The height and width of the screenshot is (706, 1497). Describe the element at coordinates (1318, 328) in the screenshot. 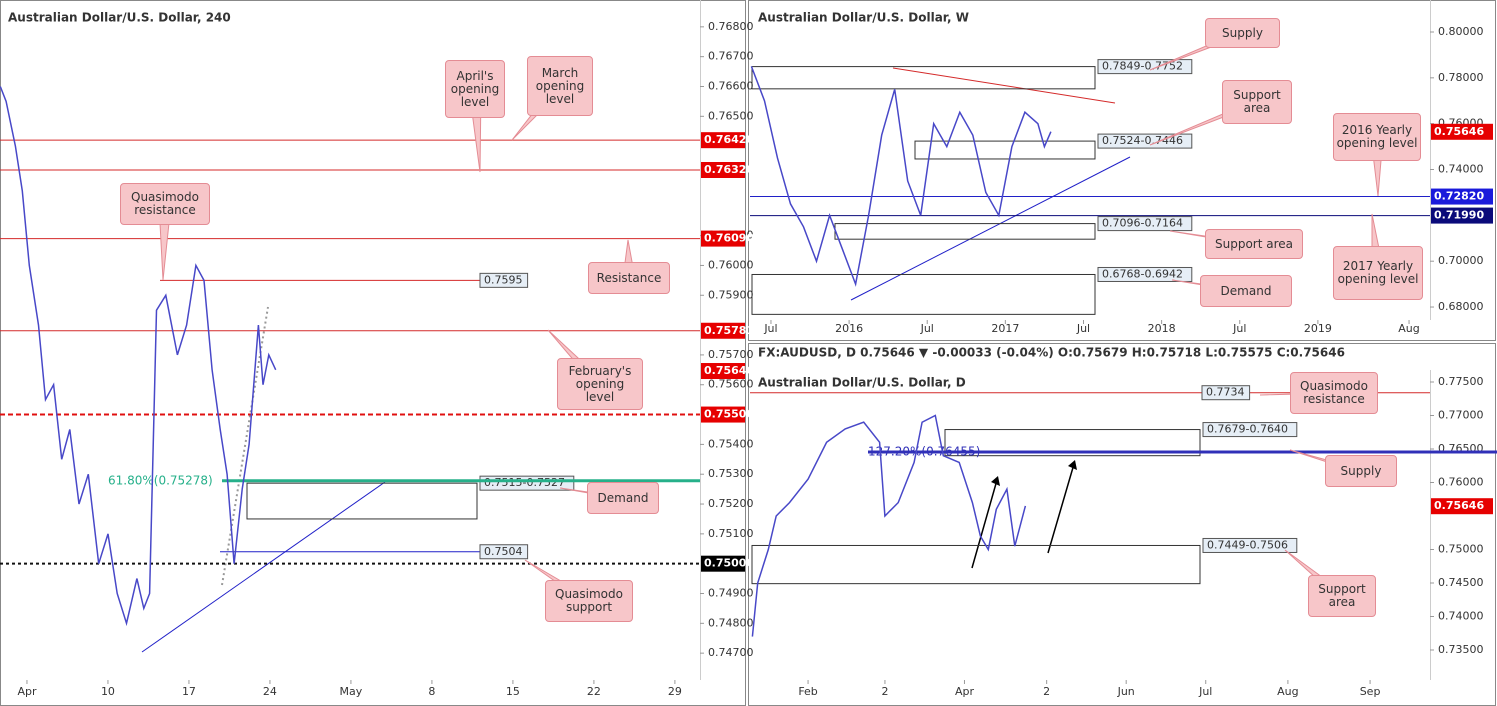

I see `x-tick-label: 2019` at that location.